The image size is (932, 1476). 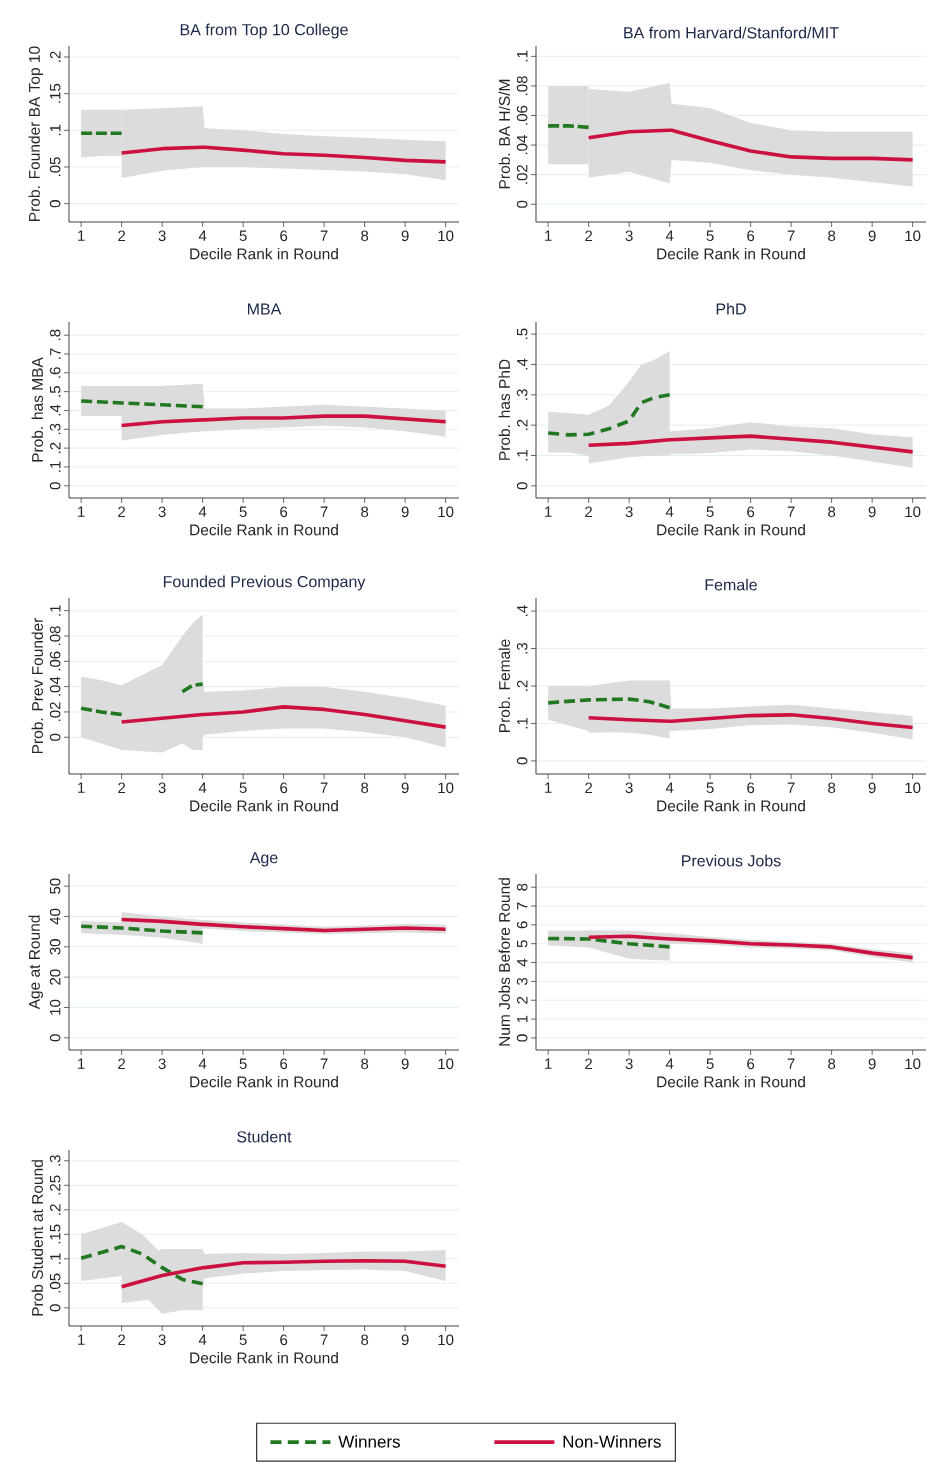 I want to click on y-tick-label: 30, so click(x=55, y=947).